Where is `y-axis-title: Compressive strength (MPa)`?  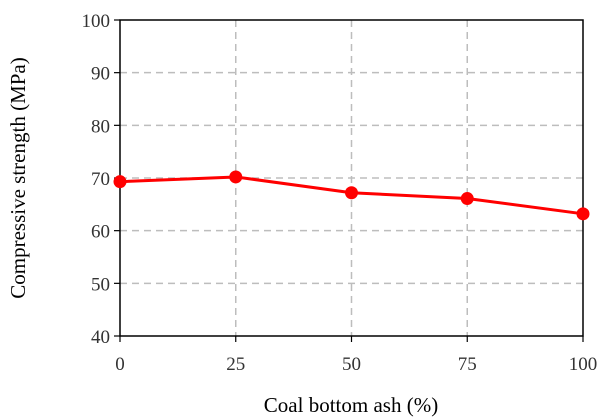 y-axis-title: Compressive strength (MPa) is located at coordinates (18, 177).